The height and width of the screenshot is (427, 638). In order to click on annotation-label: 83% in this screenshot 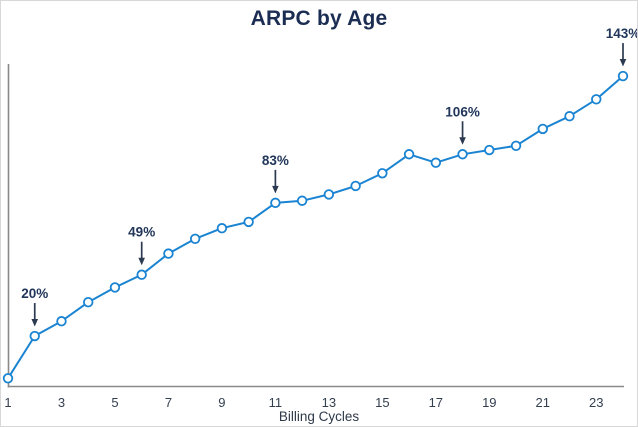, I will do `click(275, 160)`.